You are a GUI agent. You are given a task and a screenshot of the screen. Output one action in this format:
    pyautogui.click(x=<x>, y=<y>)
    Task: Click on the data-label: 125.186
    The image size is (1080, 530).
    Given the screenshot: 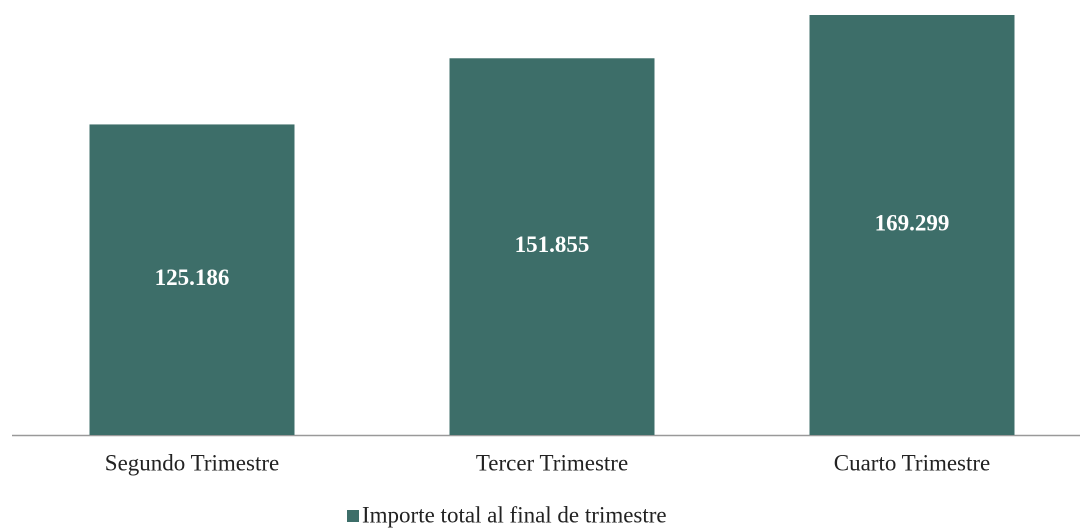 What is the action you would take?
    pyautogui.click(x=192, y=277)
    